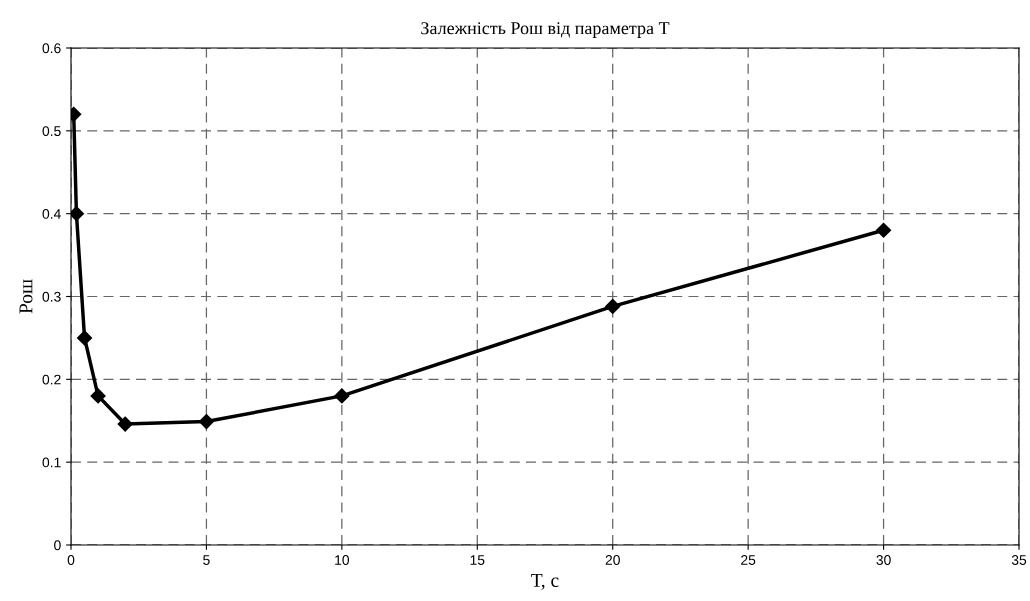 This screenshot has width=1030, height=601. I want to click on x-tick-label: 5, so click(206, 560).